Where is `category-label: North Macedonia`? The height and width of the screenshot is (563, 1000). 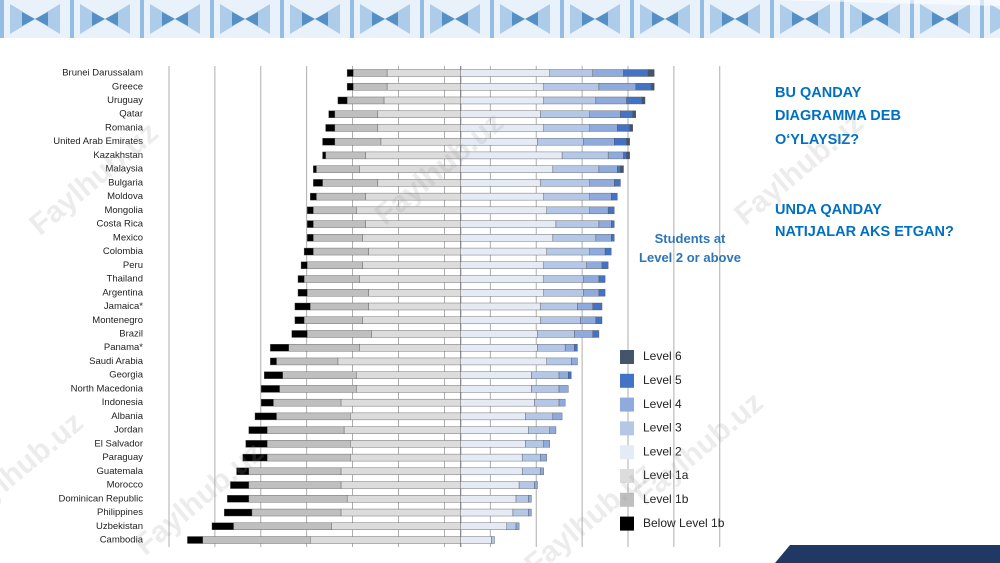
category-label: North Macedonia is located at coordinates (107, 388).